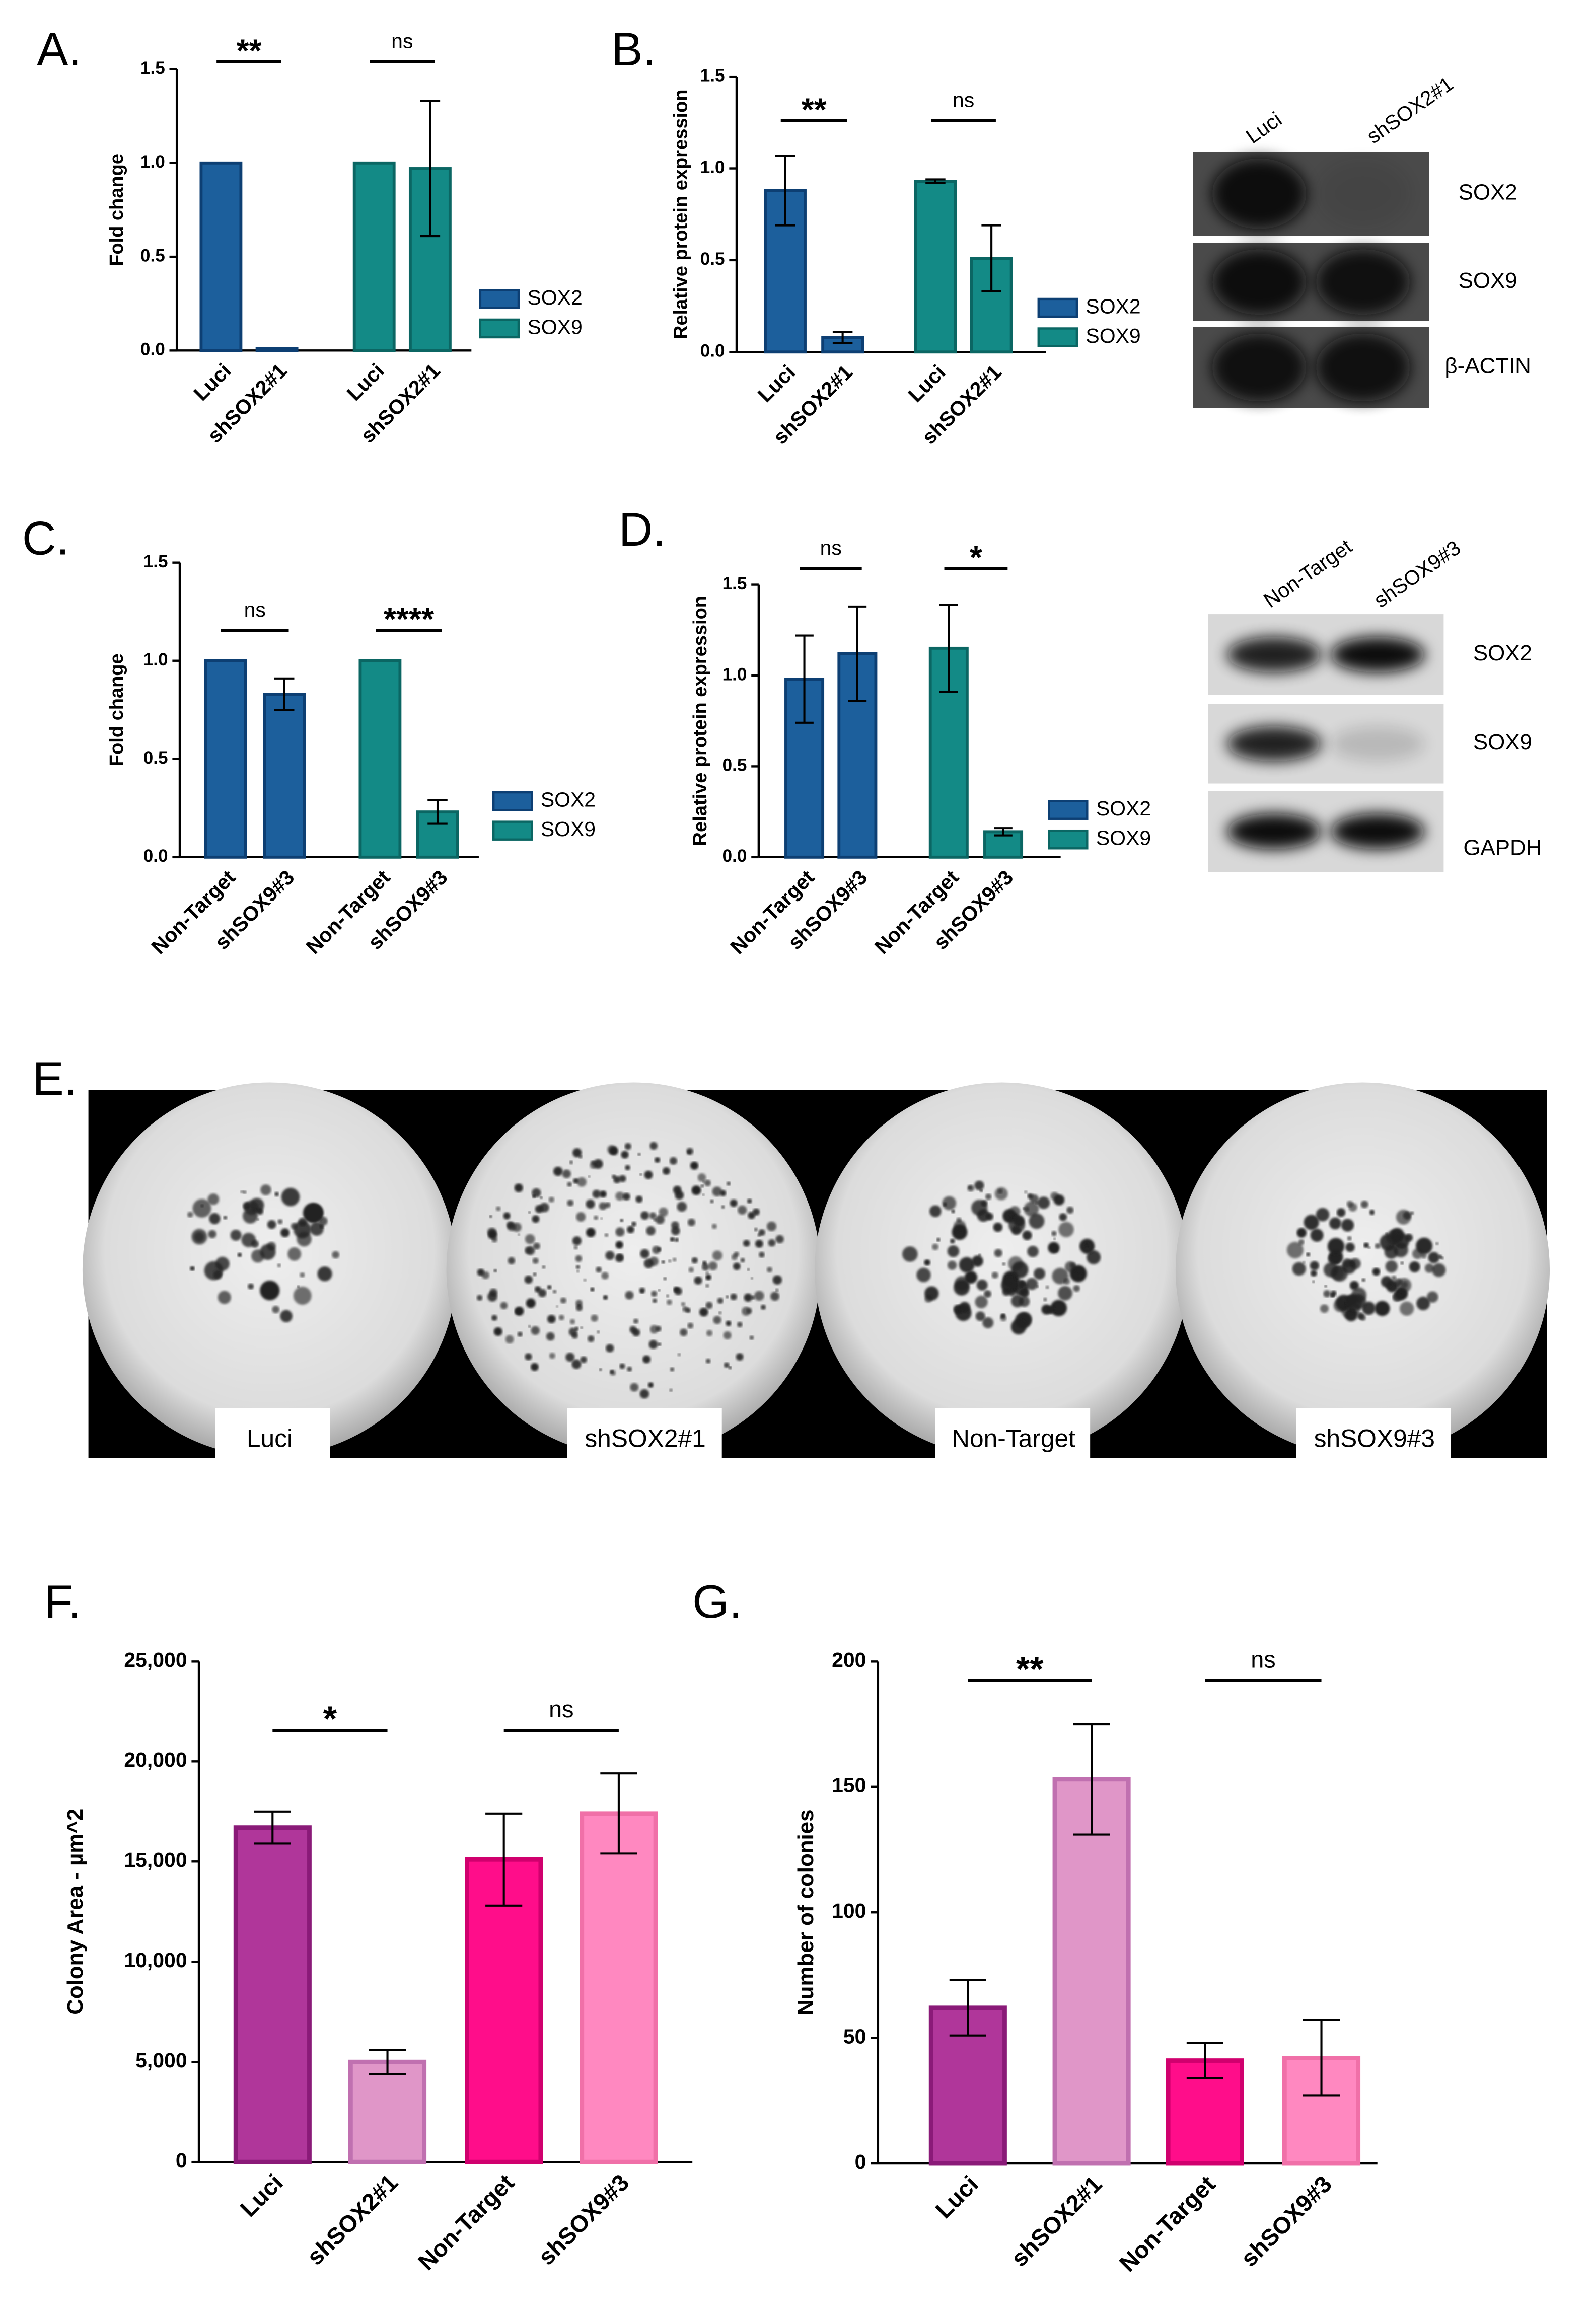 Image resolution: width=1591 pixels, height=2324 pixels. Describe the element at coordinates (806, 1912) in the screenshot. I see `y-axis-label: Number of colonies` at that location.